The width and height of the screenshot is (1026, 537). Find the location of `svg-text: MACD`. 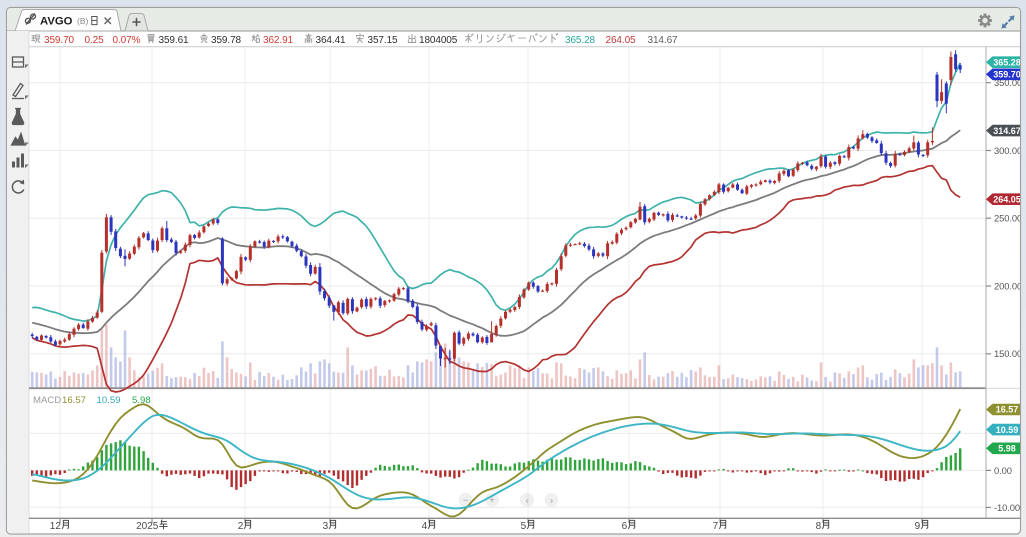

svg-text: MACD is located at coordinates (47, 400).